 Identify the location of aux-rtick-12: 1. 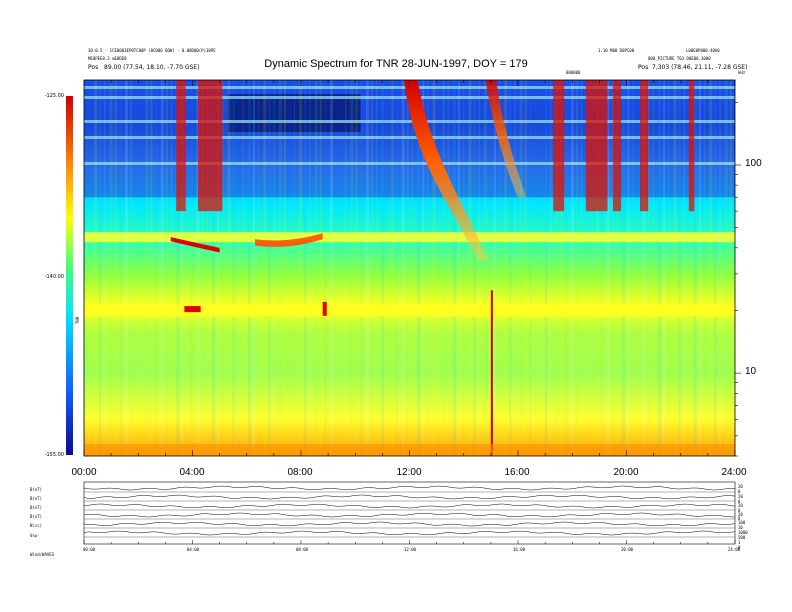
(739, 542).